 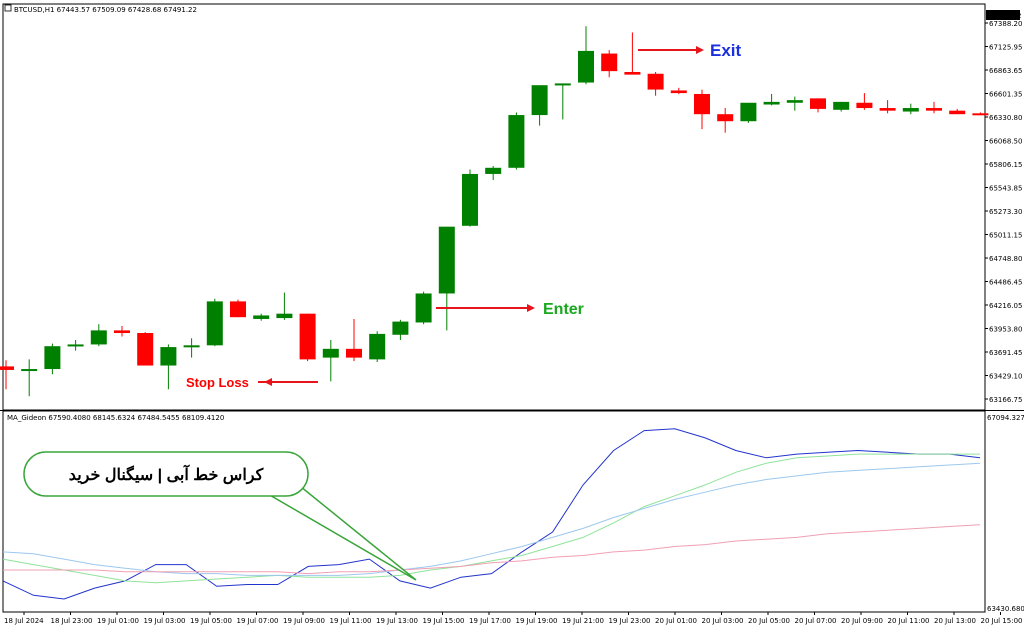 I want to click on time-axis-label: 19 Jul 17:00, so click(x=490, y=621).